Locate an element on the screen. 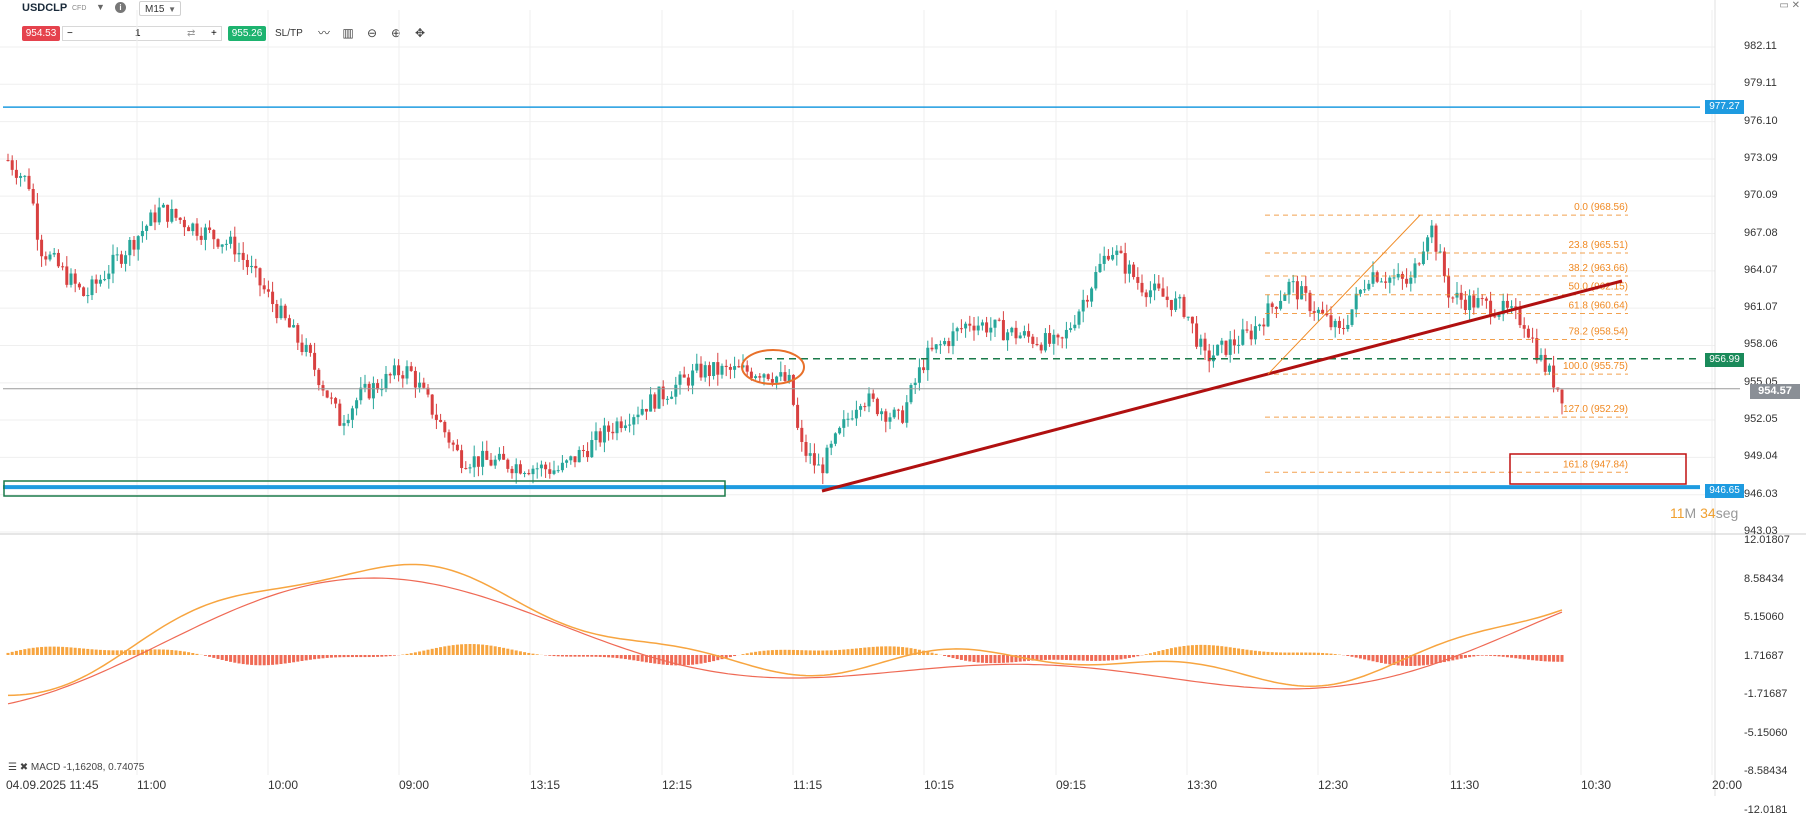  time-axis-label: 20:00 is located at coordinates (1727, 785).